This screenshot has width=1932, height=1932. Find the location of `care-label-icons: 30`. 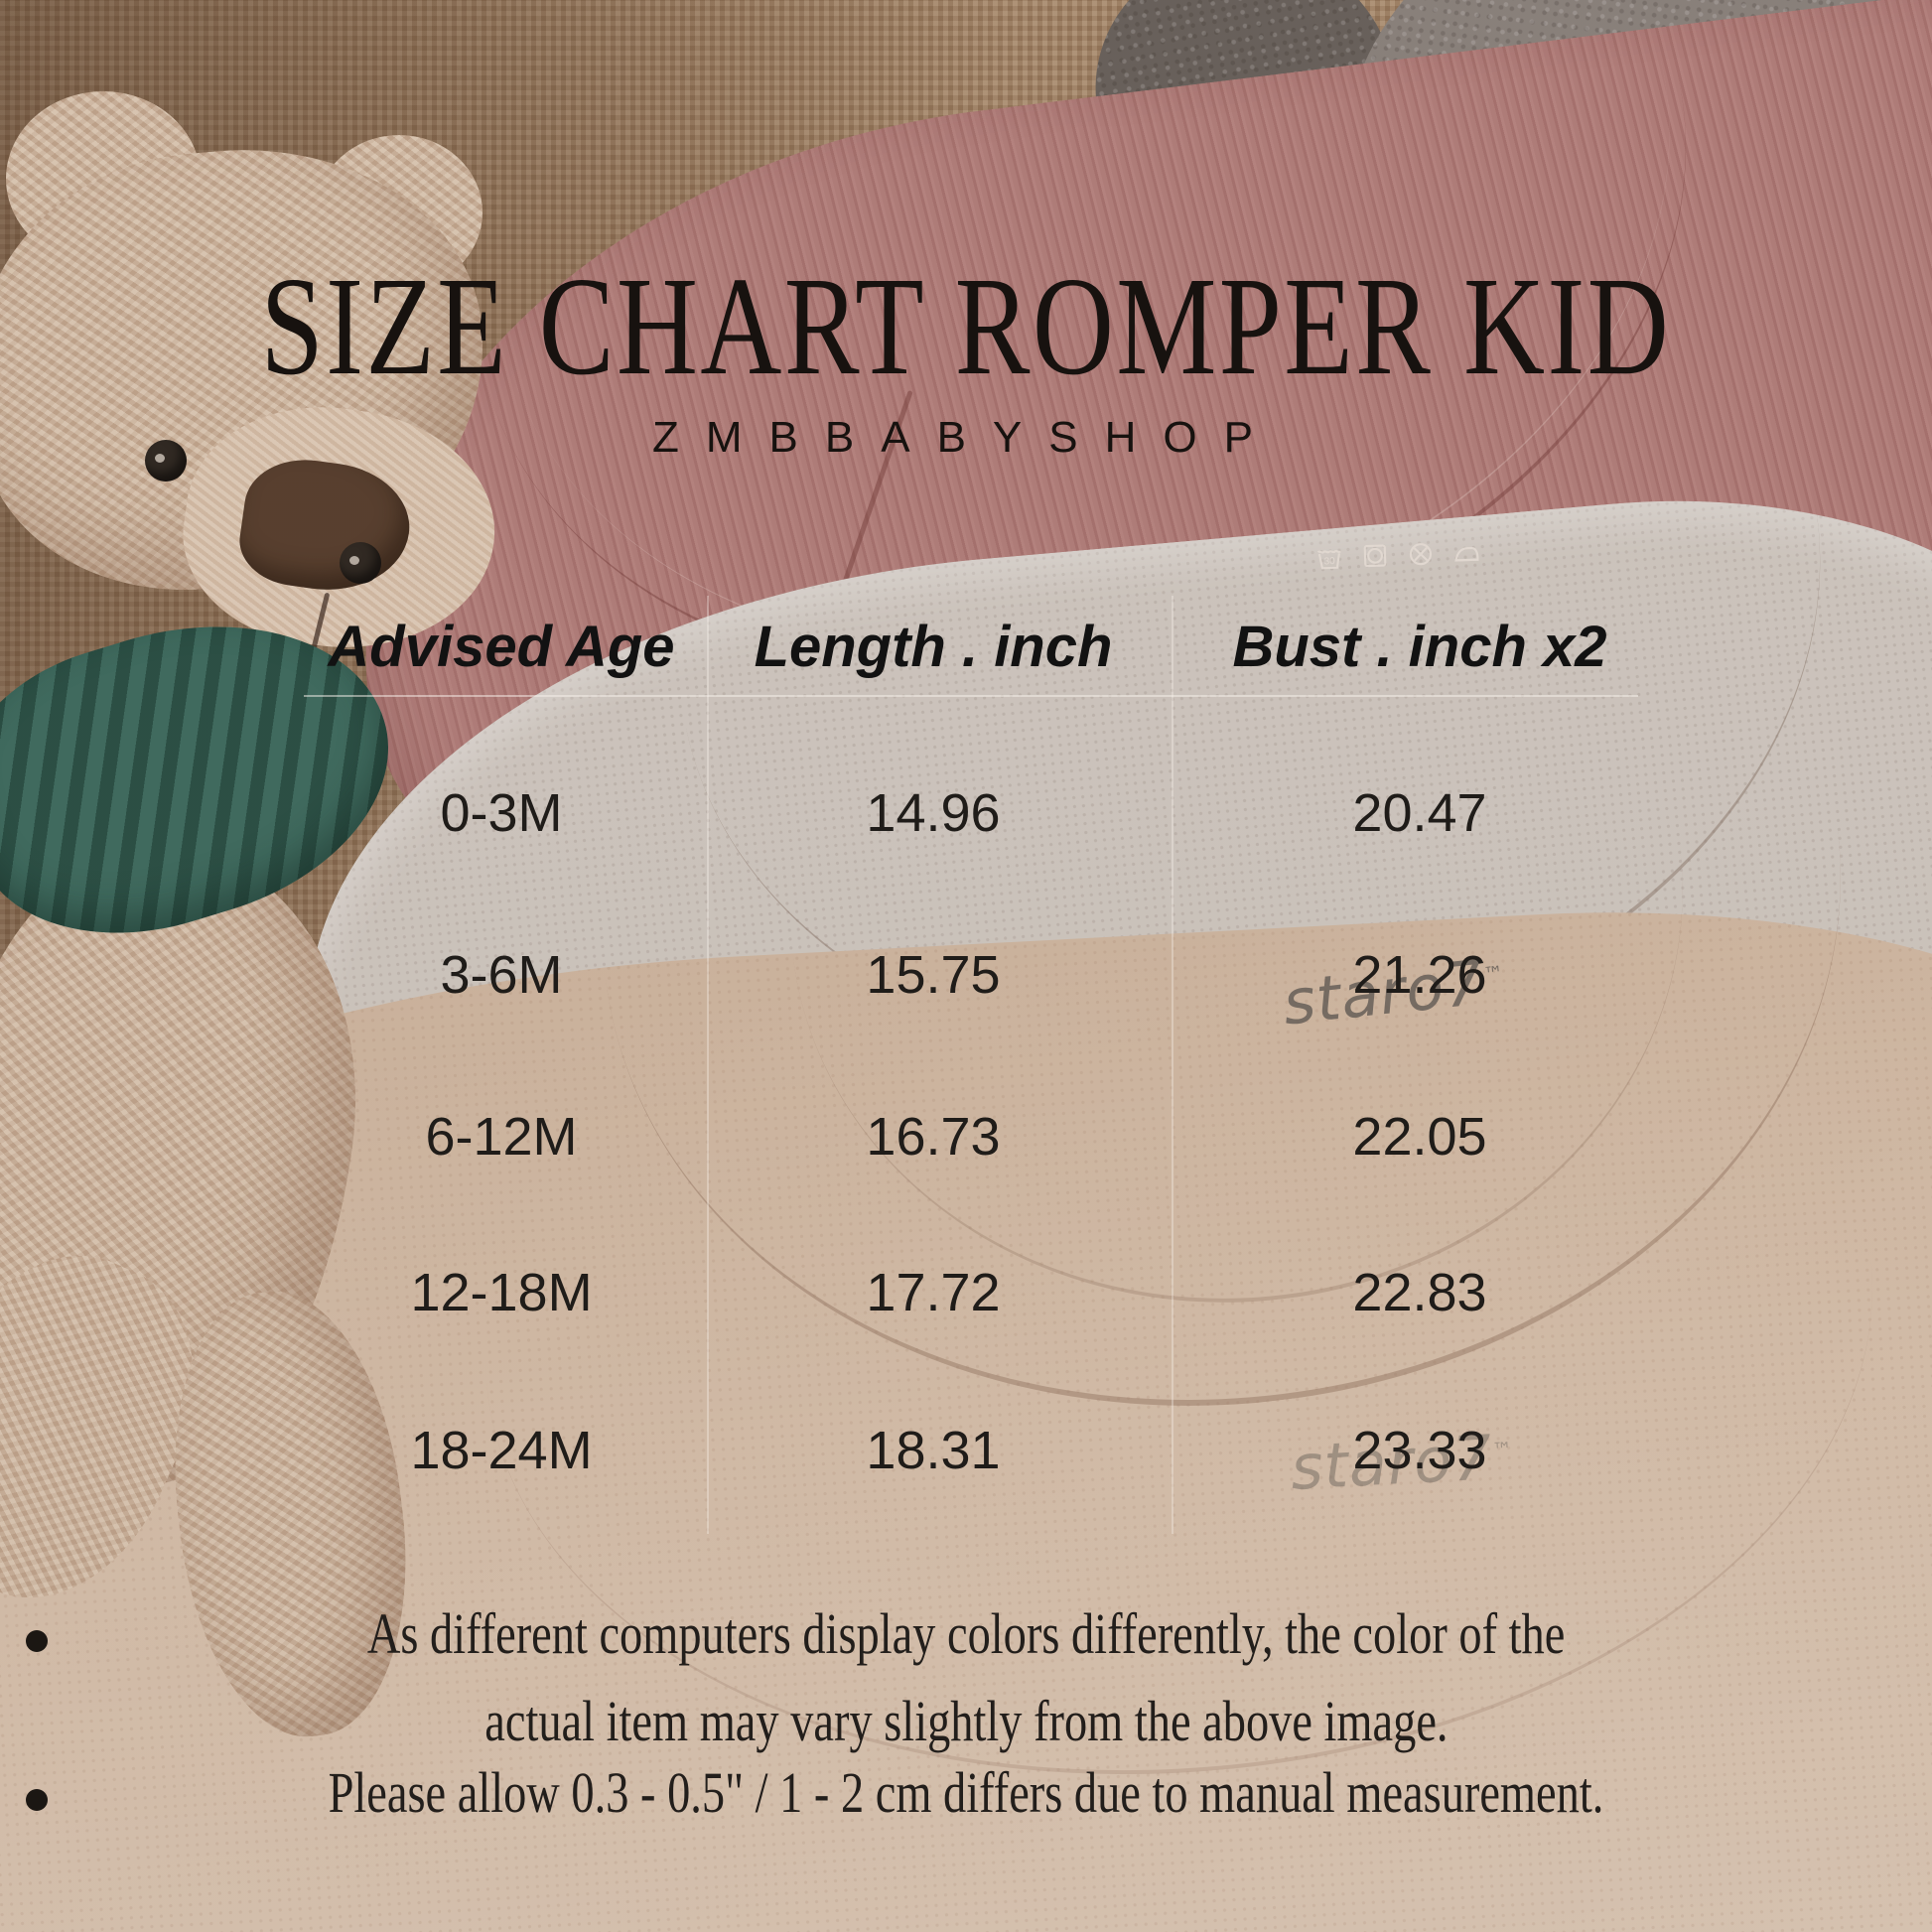

care-label-icons: 30 is located at coordinates (1398, 555).